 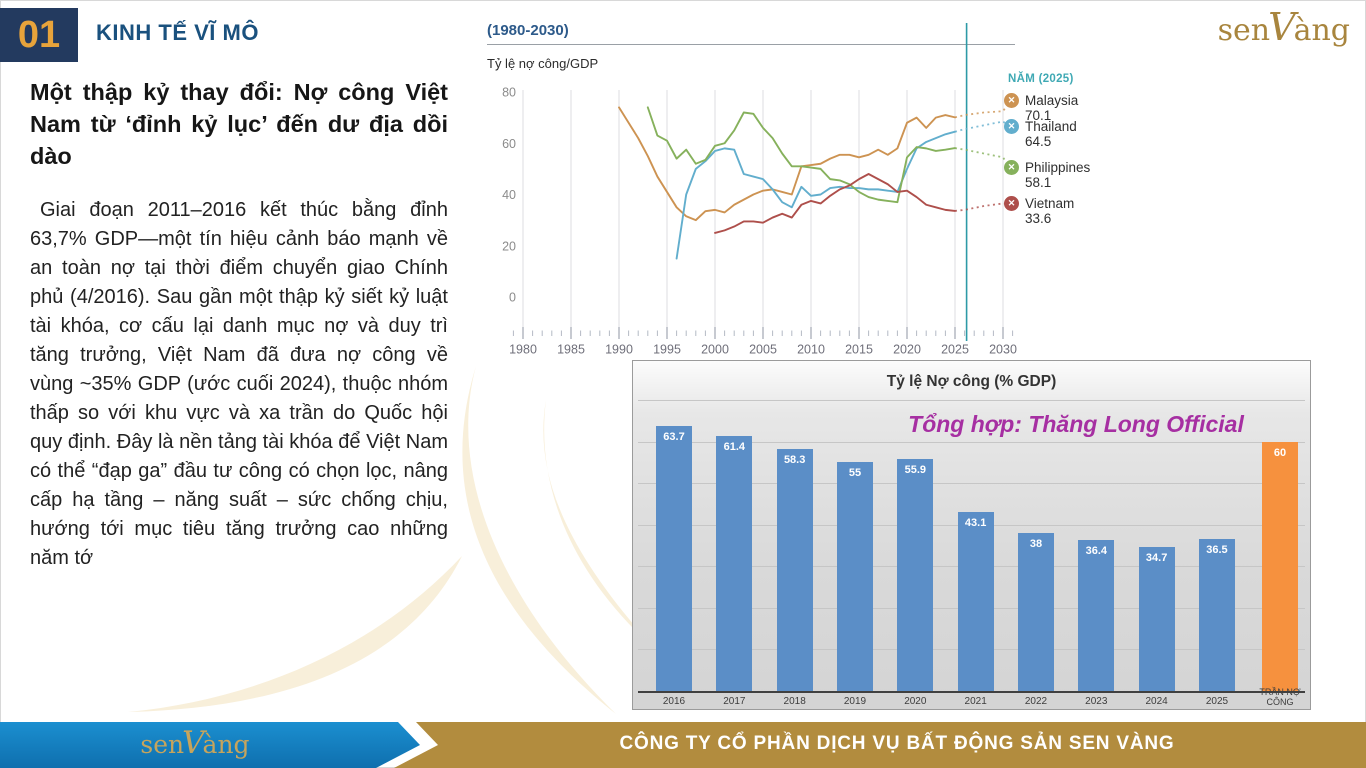 I want to click on bar-x-label: 2022, so click(x=1036, y=701).